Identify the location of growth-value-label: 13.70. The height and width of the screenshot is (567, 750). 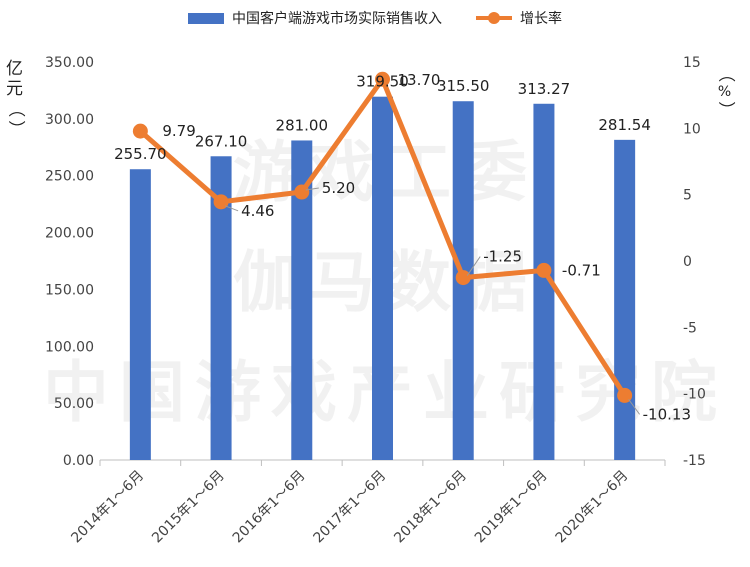
(419, 80).